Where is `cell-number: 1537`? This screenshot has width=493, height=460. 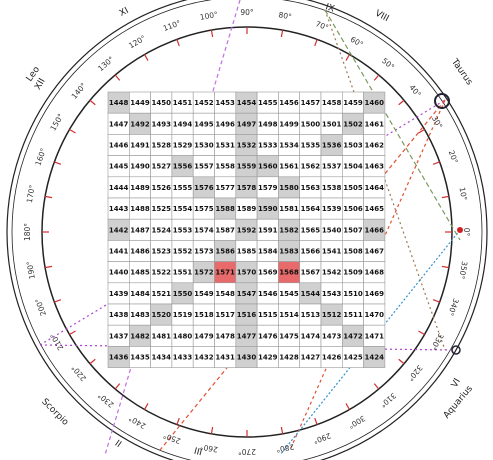
cell-number: 1537 is located at coordinates (332, 167).